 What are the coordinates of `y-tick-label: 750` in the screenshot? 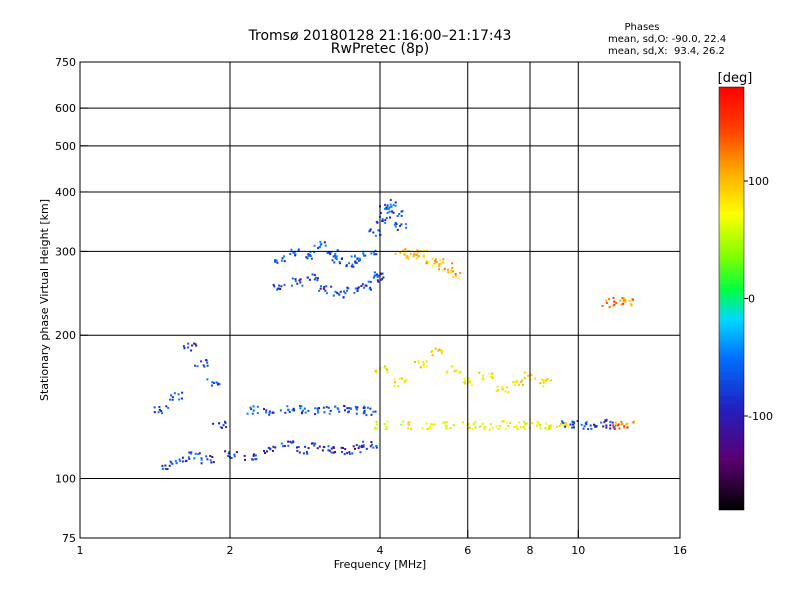 It's located at (65, 62).